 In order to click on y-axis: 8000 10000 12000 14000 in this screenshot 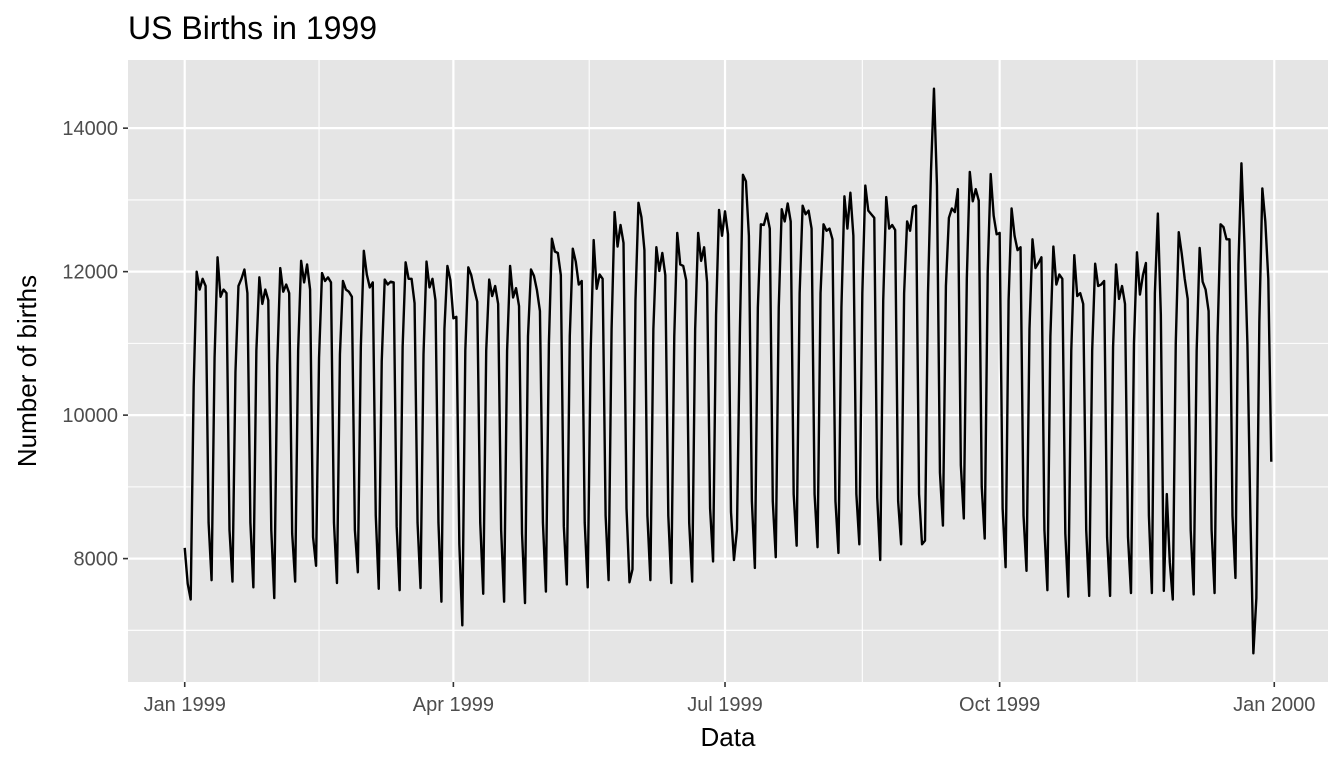, I will do `click(95, 344)`.